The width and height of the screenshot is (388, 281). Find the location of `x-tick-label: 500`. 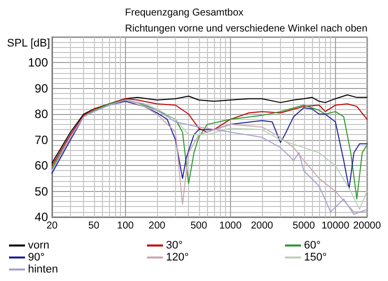

x-tick-label: 500 is located at coordinates (199, 226).